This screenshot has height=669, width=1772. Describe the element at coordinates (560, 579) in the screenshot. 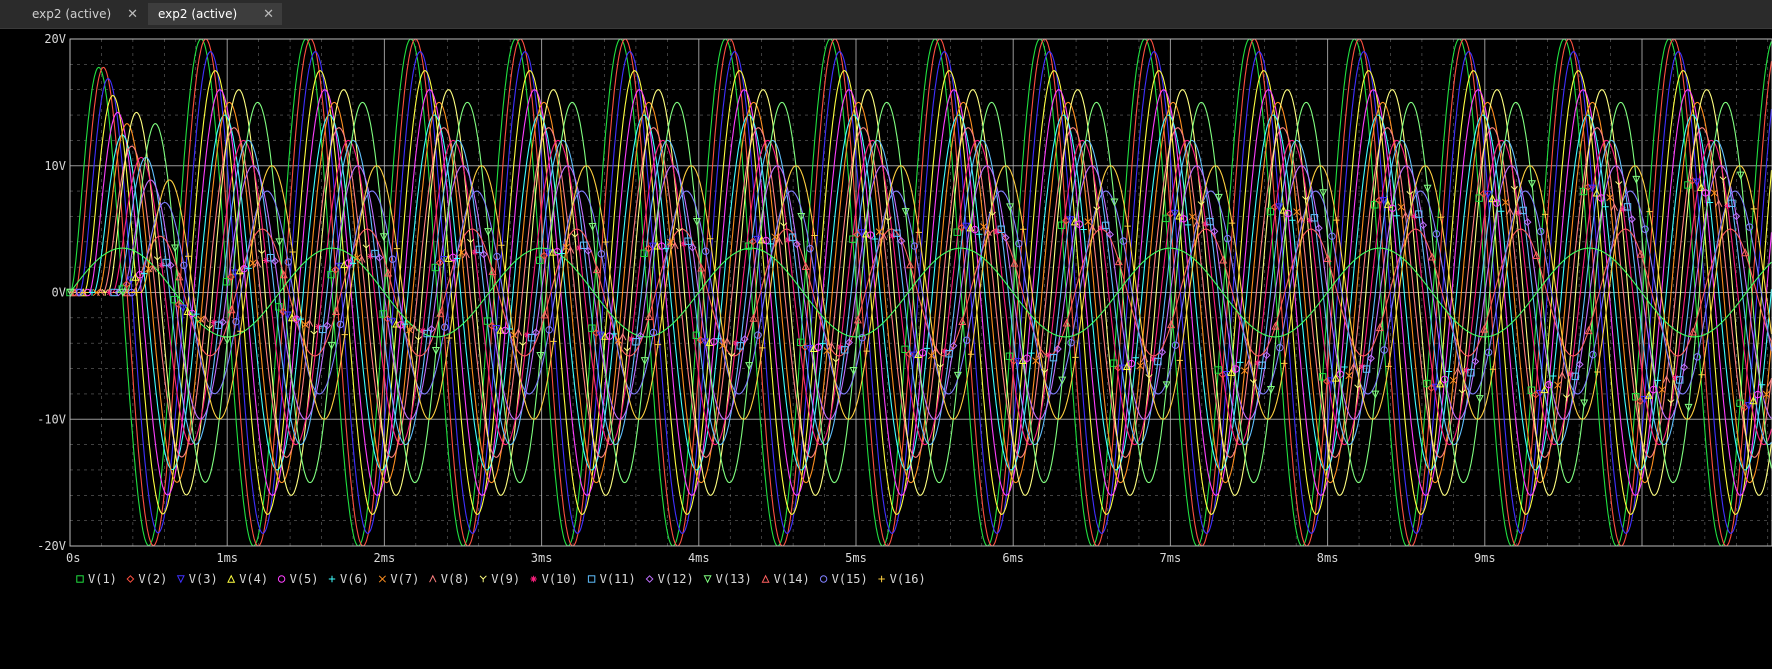

I see `legend-entry: V(10)` at that location.